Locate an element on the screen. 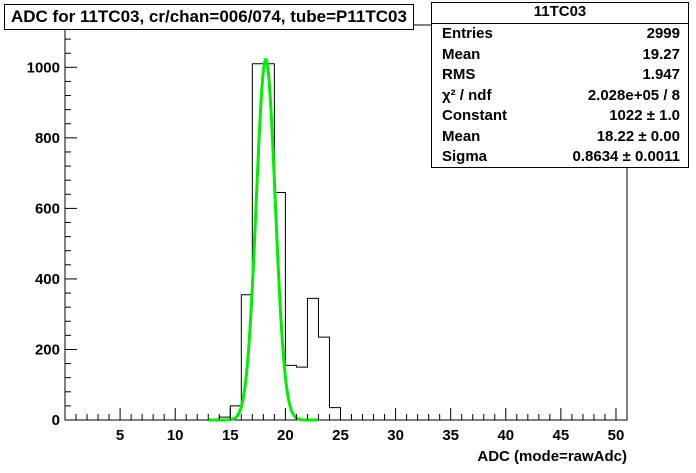 The width and height of the screenshot is (696, 473). x-tick-label: 50 is located at coordinates (616, 435).